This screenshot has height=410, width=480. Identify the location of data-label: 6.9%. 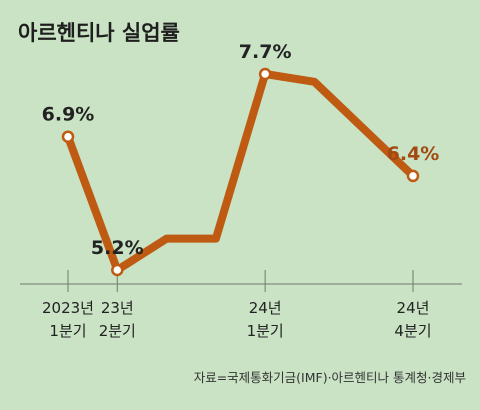
(68, 115).